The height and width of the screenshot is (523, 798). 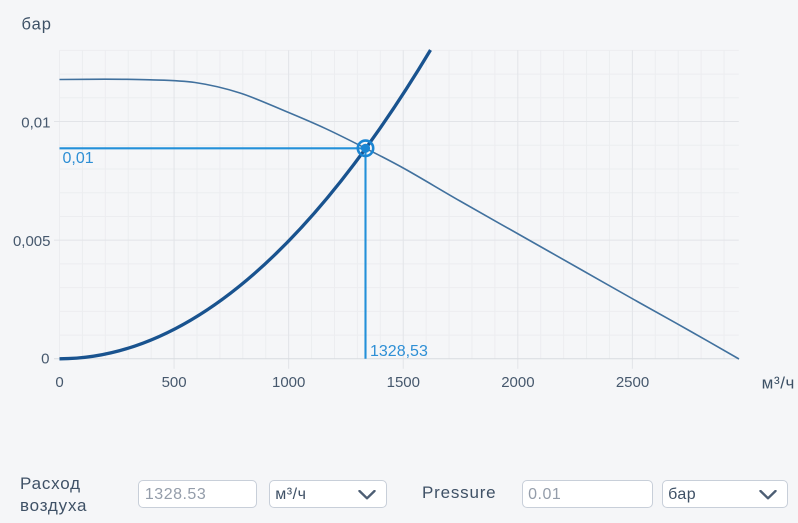 What do you see at coordinates (632, 382) in the screenshot?
I see `svg-text: 2500` at bounding box center [632, 382].